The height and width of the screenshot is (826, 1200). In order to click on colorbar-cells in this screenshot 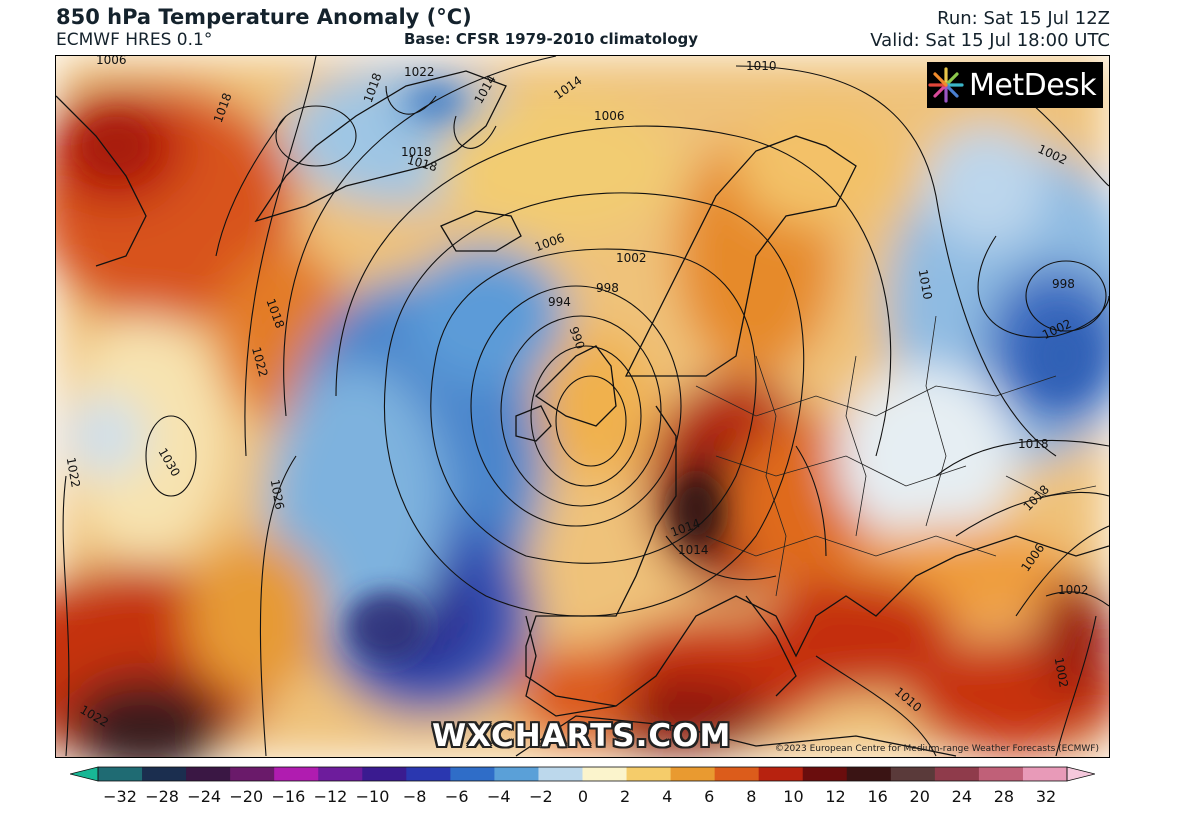, I will do `click(583, 774)`.